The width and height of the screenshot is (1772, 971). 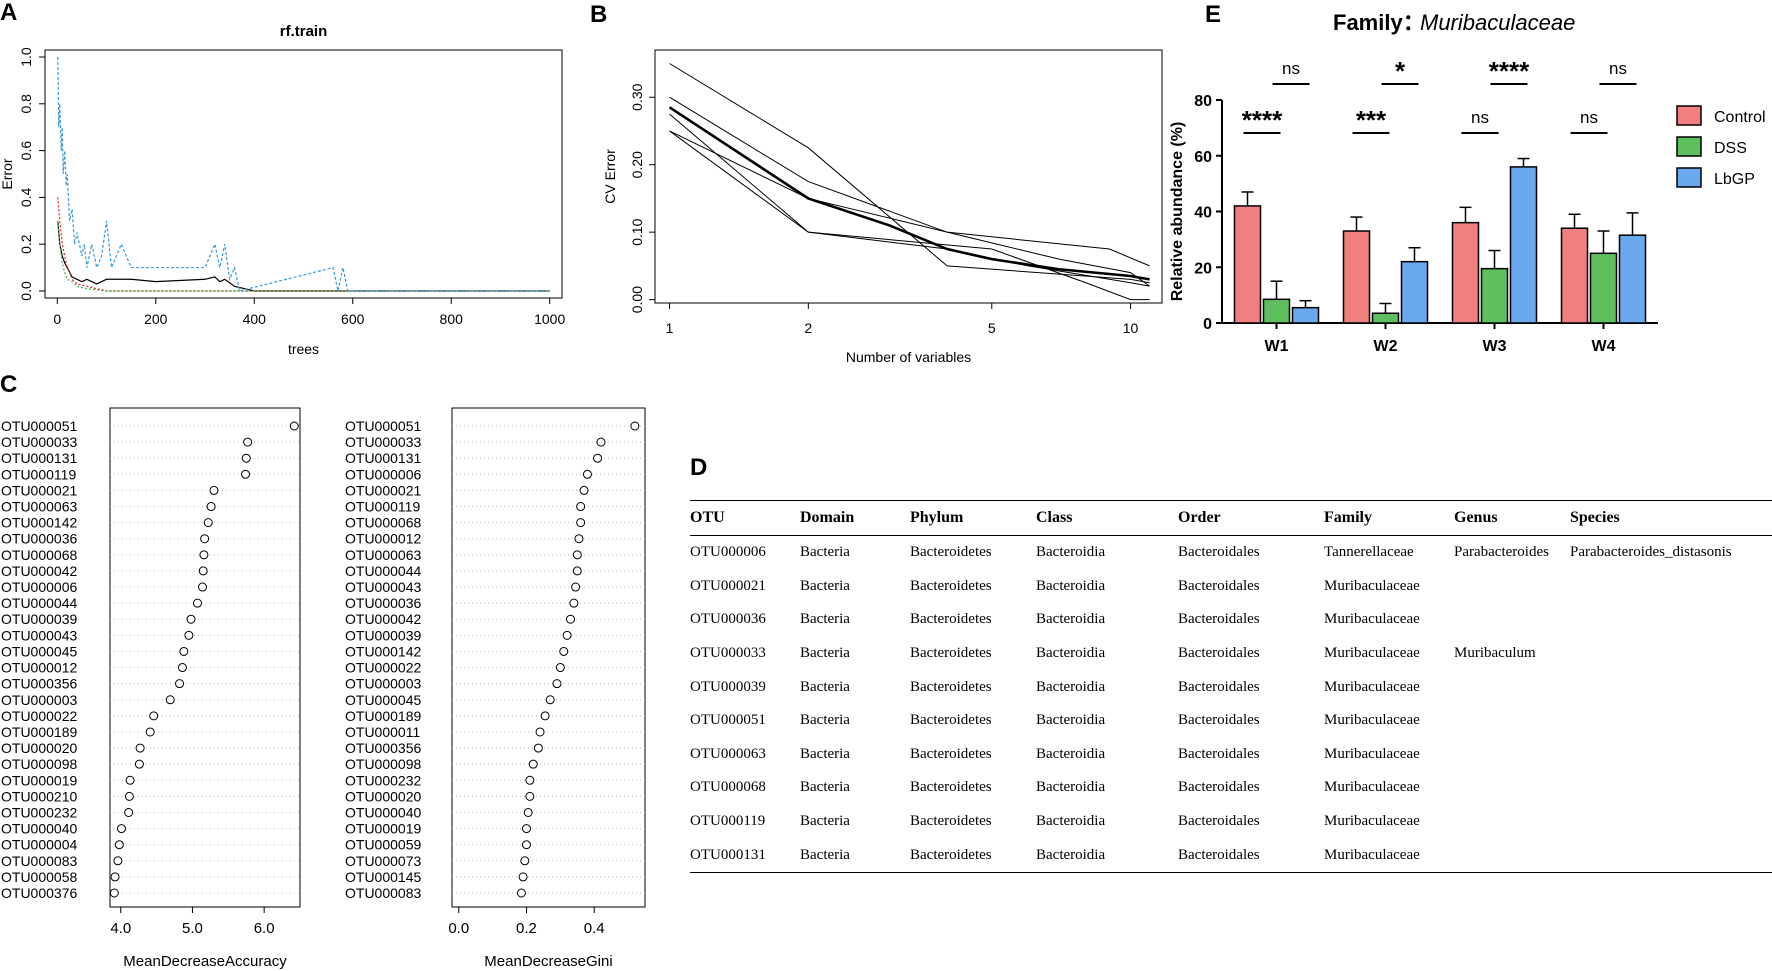 What do you see at coordinates (1379, 22) in the screenshot?
I see `chart-title-prefix: Family：` at bounding box center [1379, 22].